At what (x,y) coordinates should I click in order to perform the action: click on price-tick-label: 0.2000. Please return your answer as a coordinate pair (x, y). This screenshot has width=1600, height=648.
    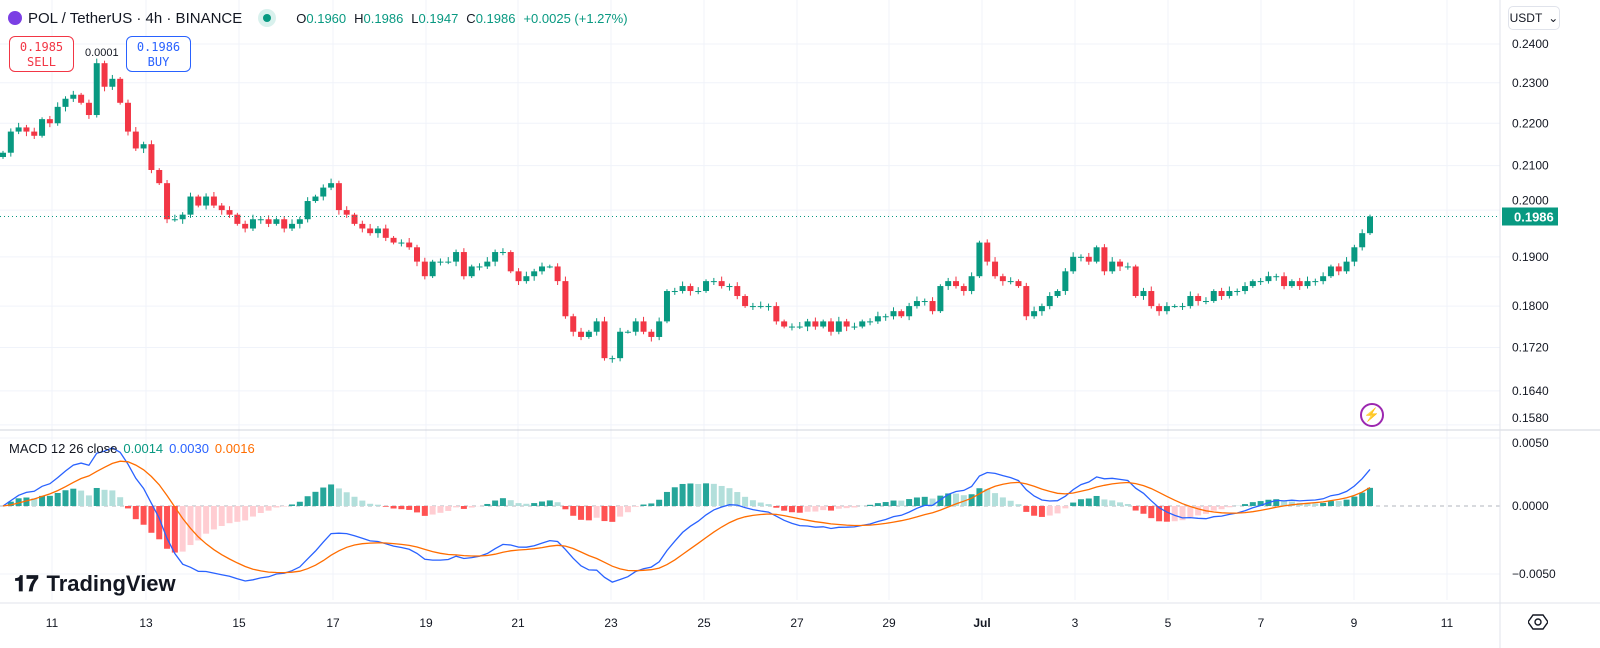
    Looking at the image, I should click on (1530, 200).